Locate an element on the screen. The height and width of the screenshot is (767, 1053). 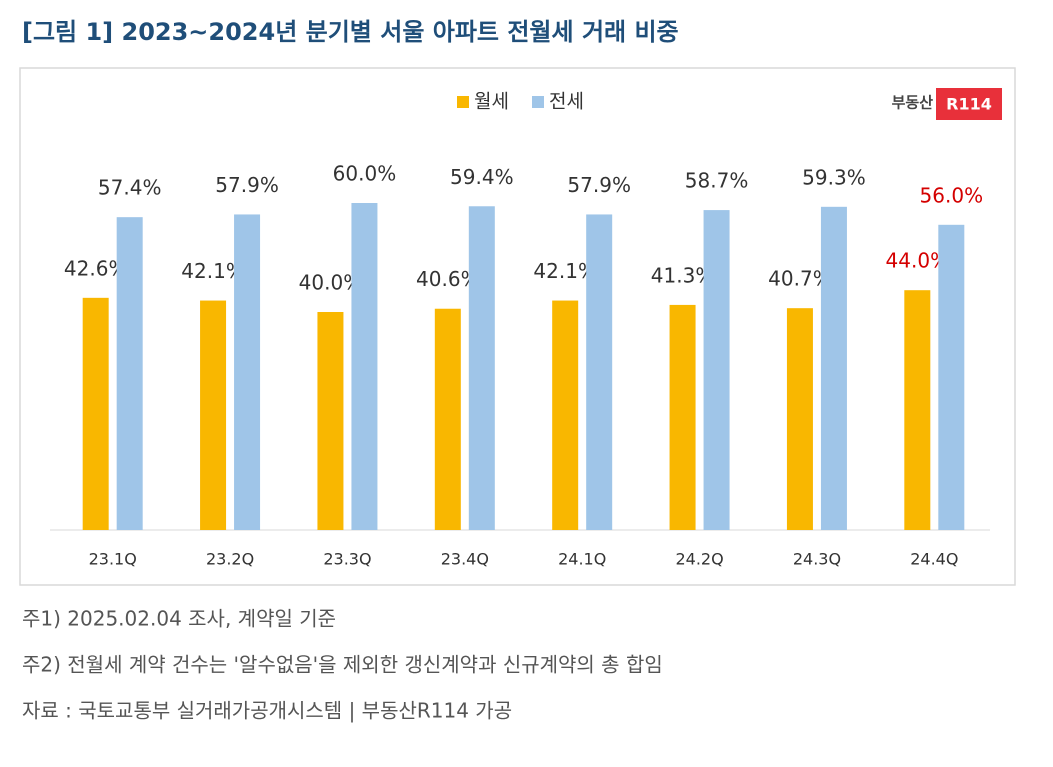
logo-box is located at coordinates (969, 104).